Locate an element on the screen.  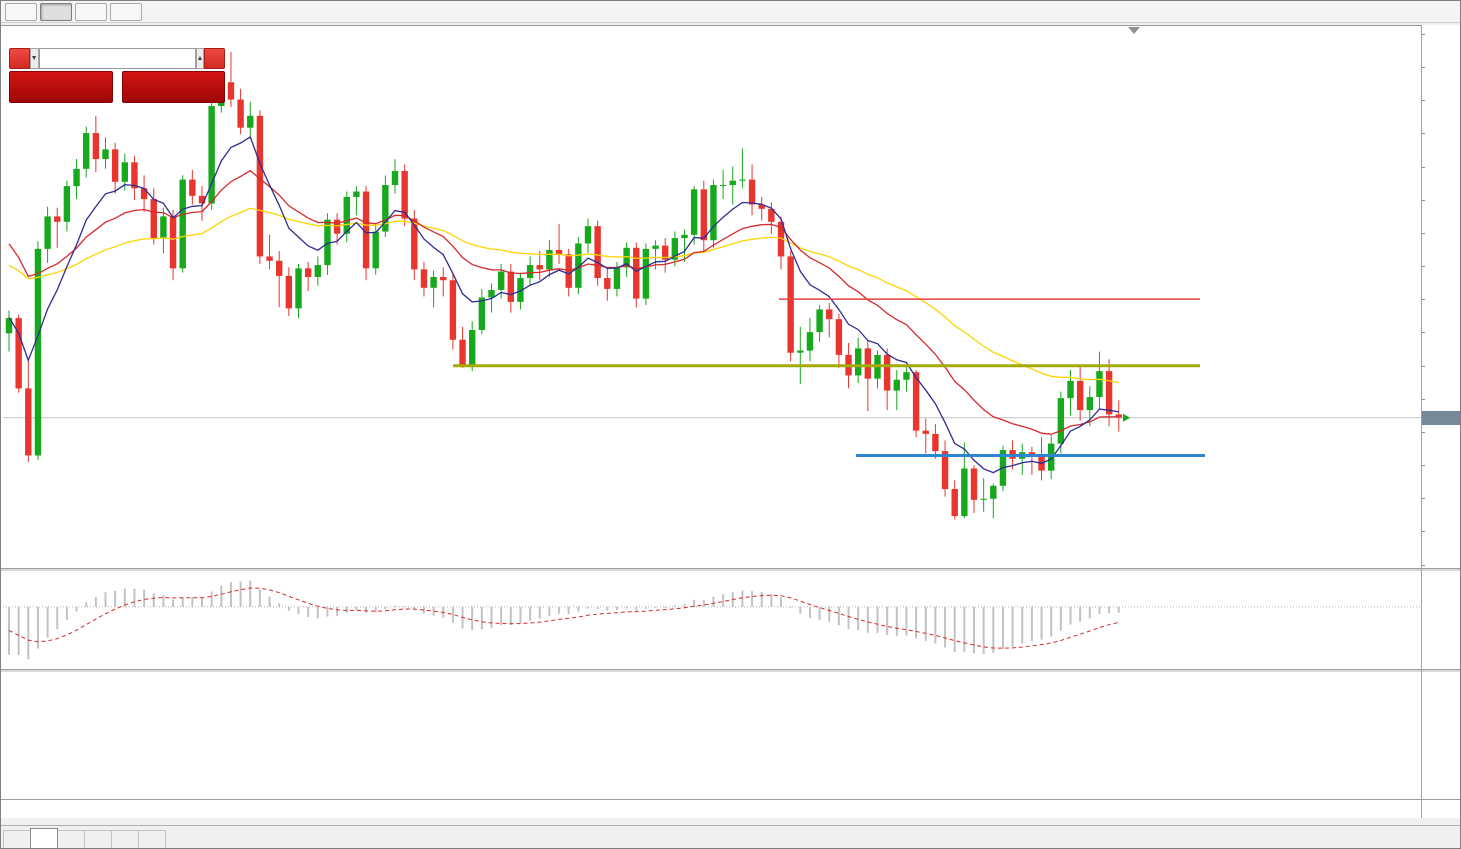
panel-divider-rsi is located at coordinates (730, 670).